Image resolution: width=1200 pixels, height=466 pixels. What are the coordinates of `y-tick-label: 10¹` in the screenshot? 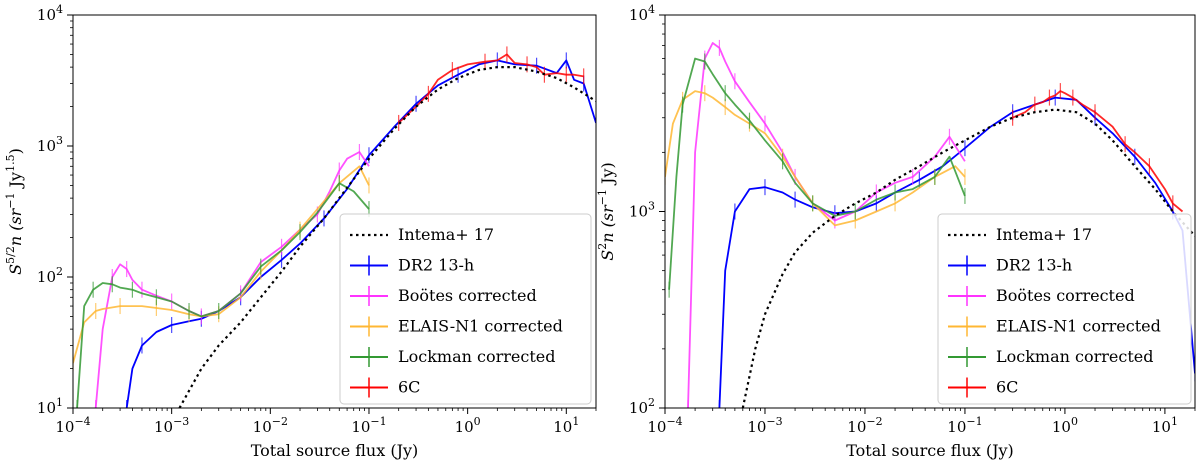 It's located at (50, 406).